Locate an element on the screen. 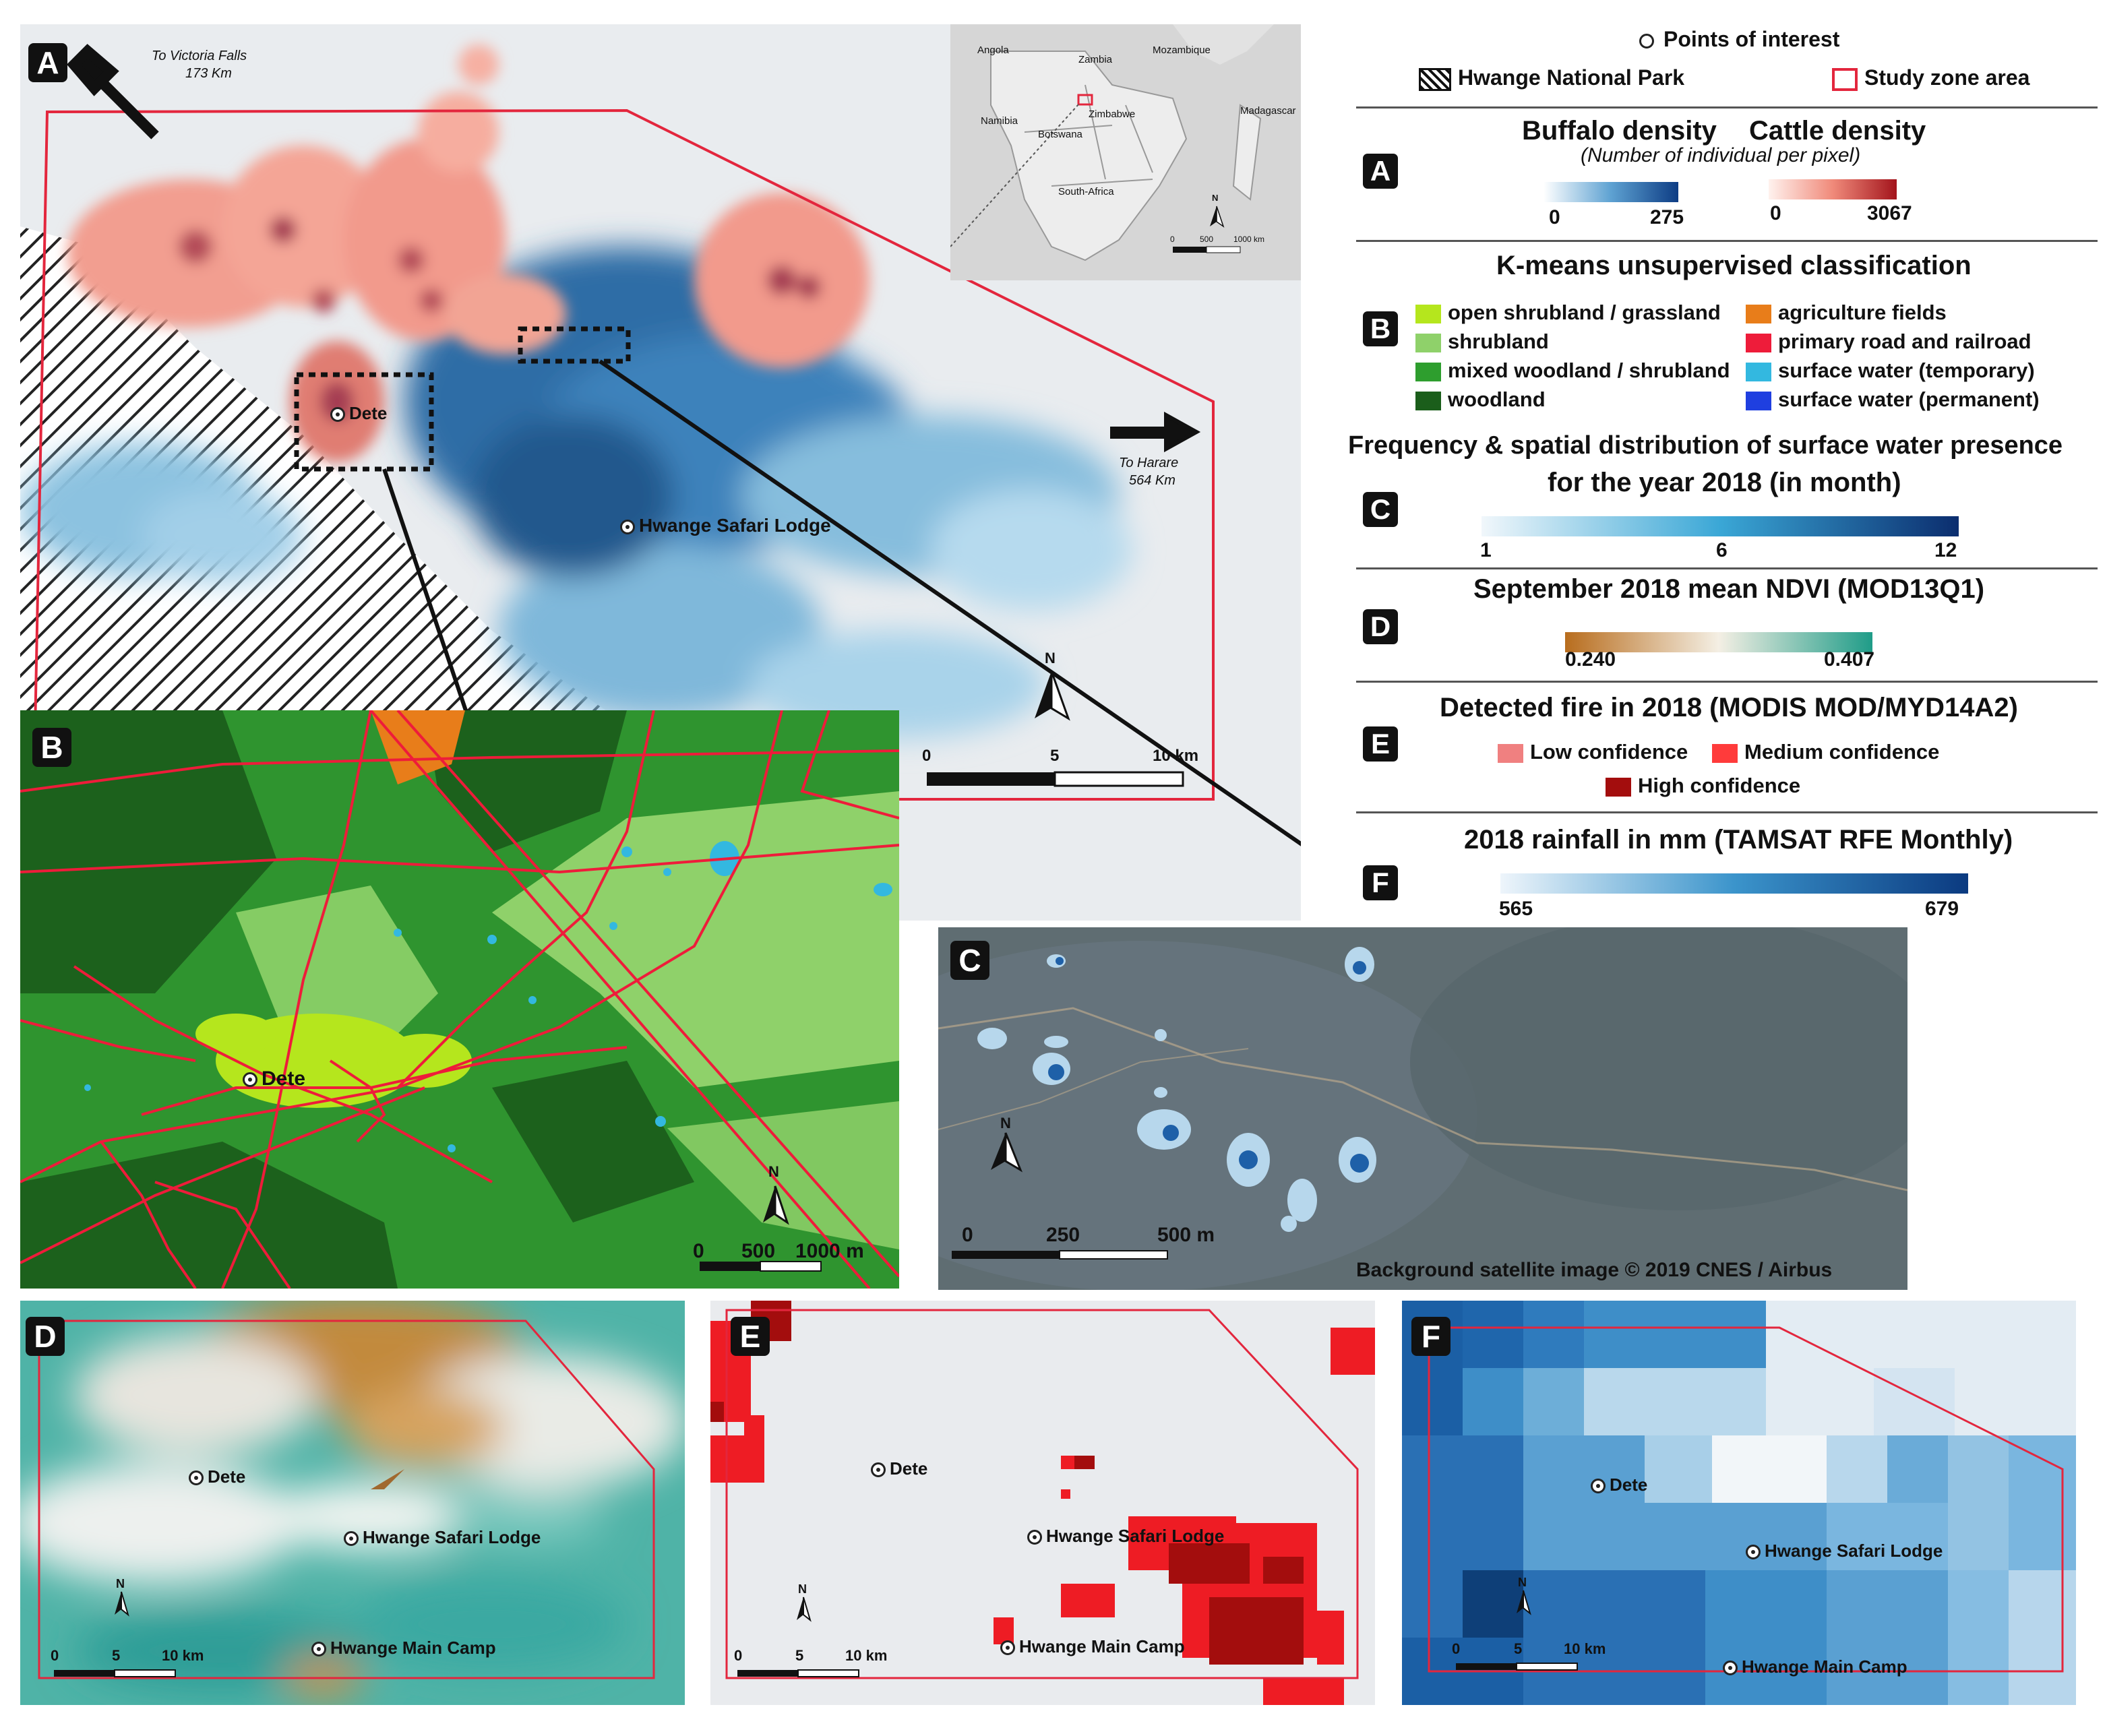 This screenshot has height=1736, width=2107. legend-badge-a: A is located at coordinates (1380, 171).